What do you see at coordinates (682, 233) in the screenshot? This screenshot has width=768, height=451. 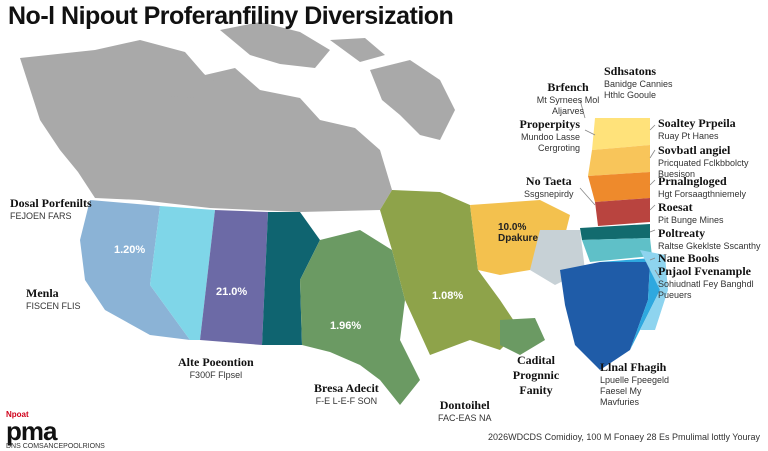 I see `label-title: Poltreaty` at bounding box center [682, 233].